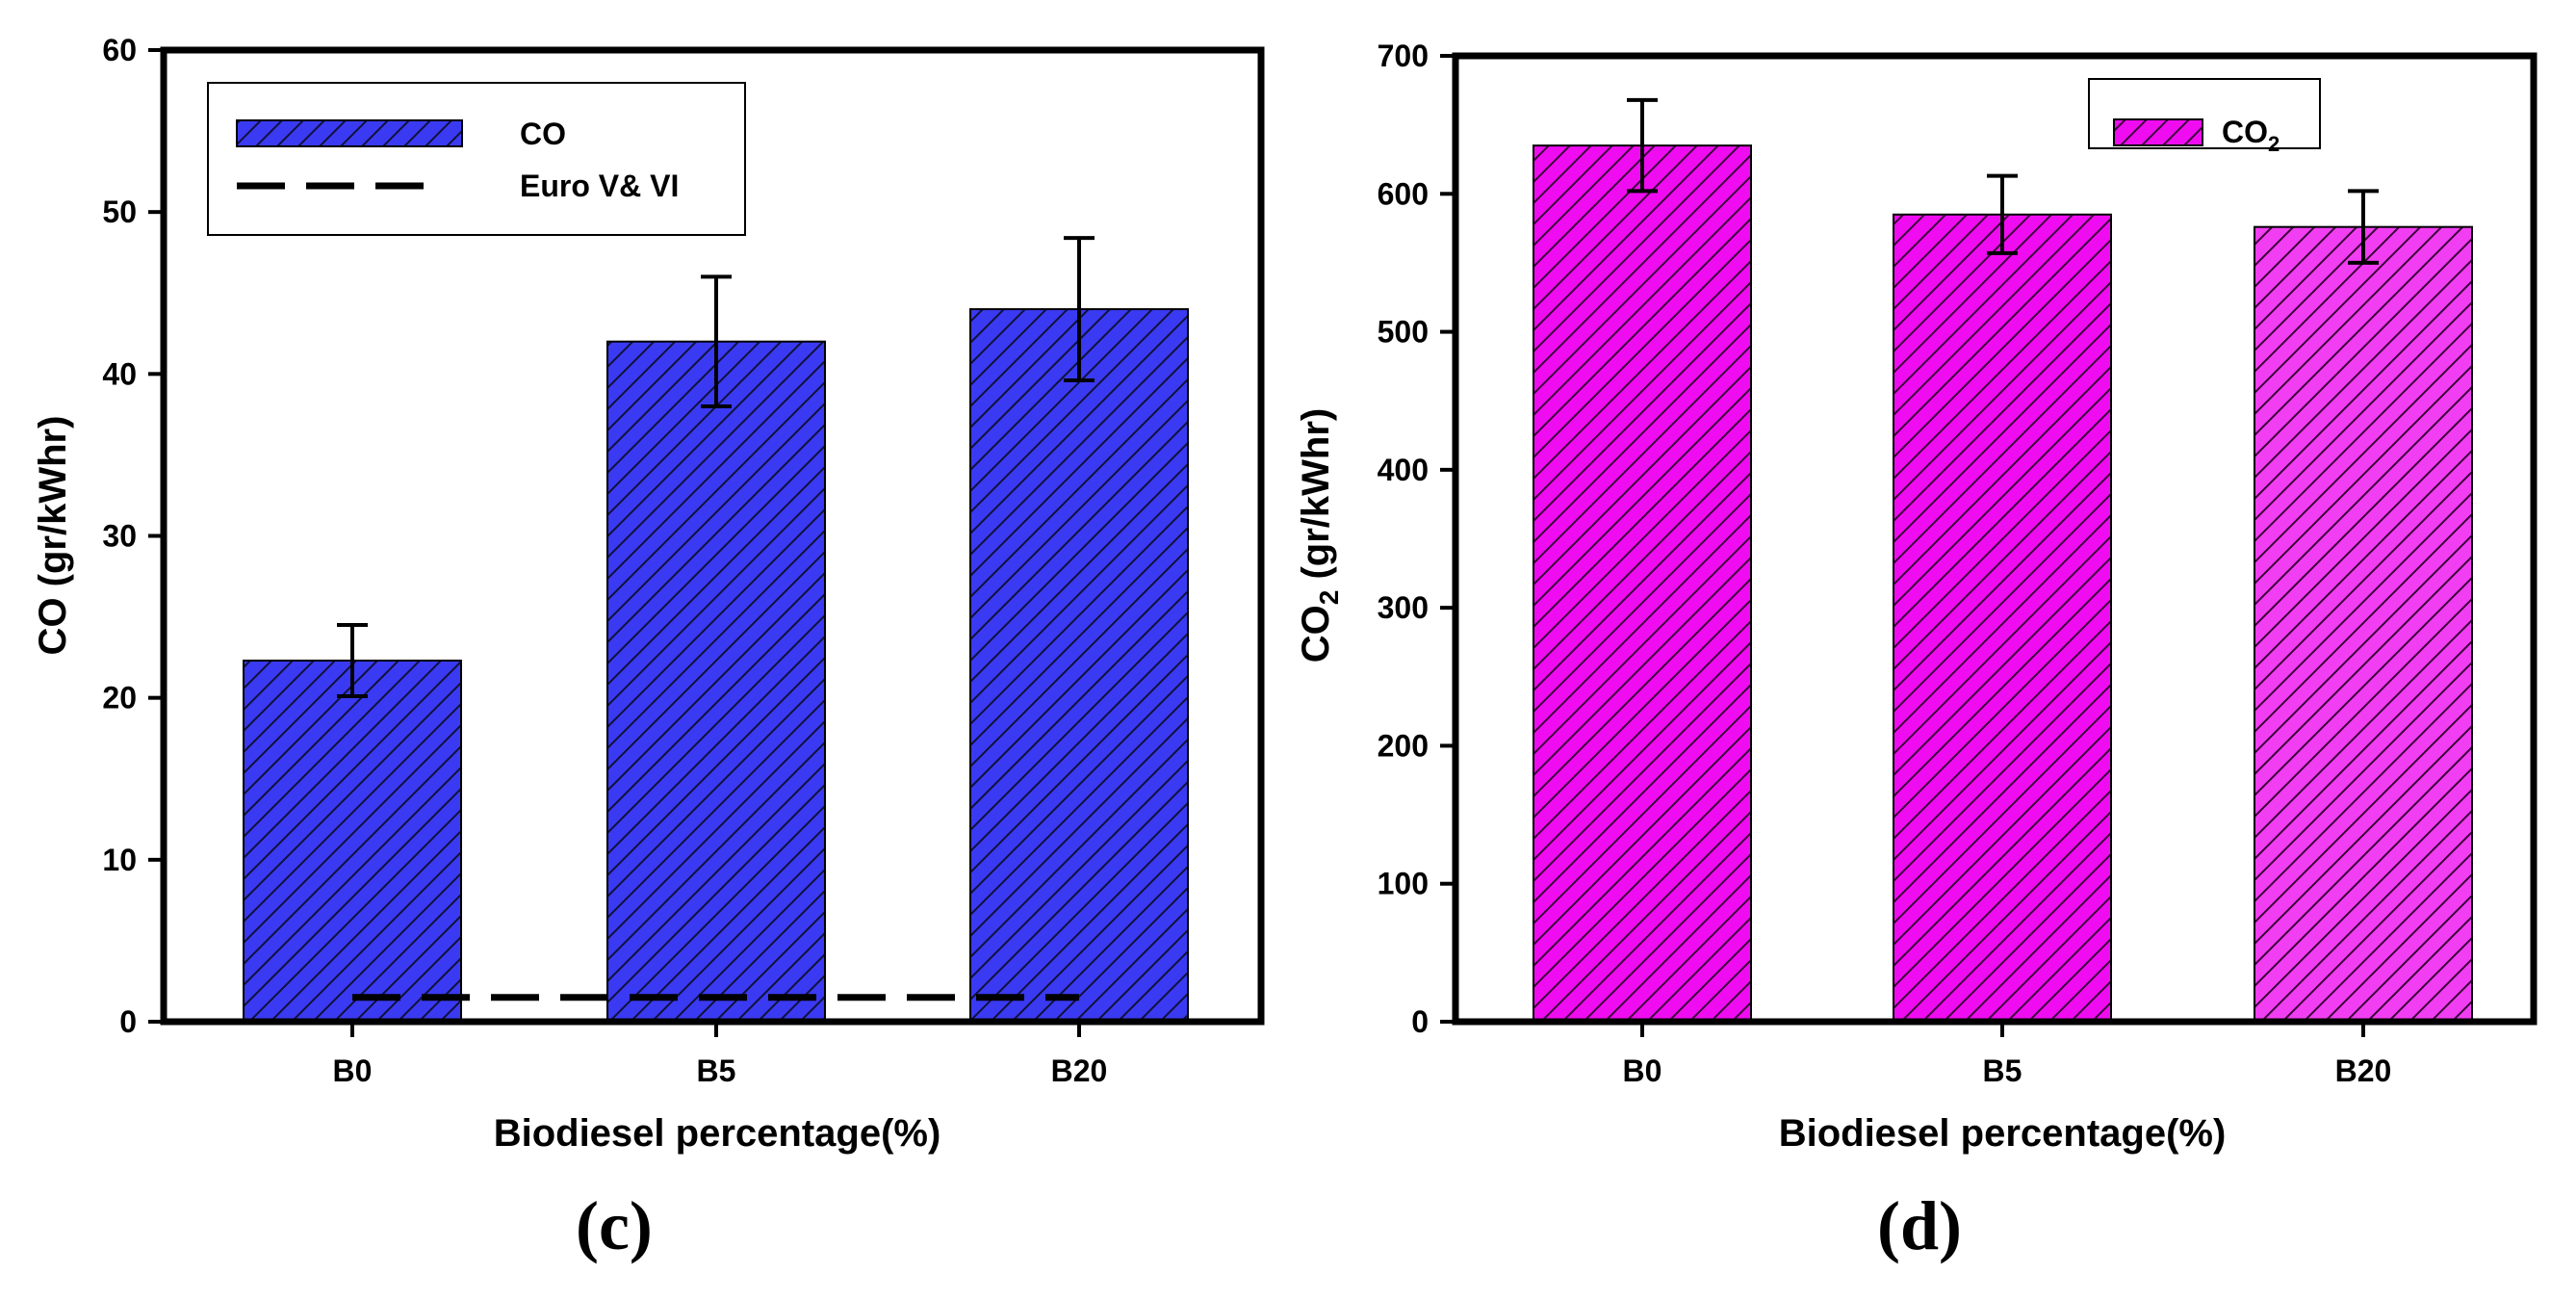 This screenshot has height=1300, width=2576. I want to click on c-x-tick-label: B0, so click(353, 1070).